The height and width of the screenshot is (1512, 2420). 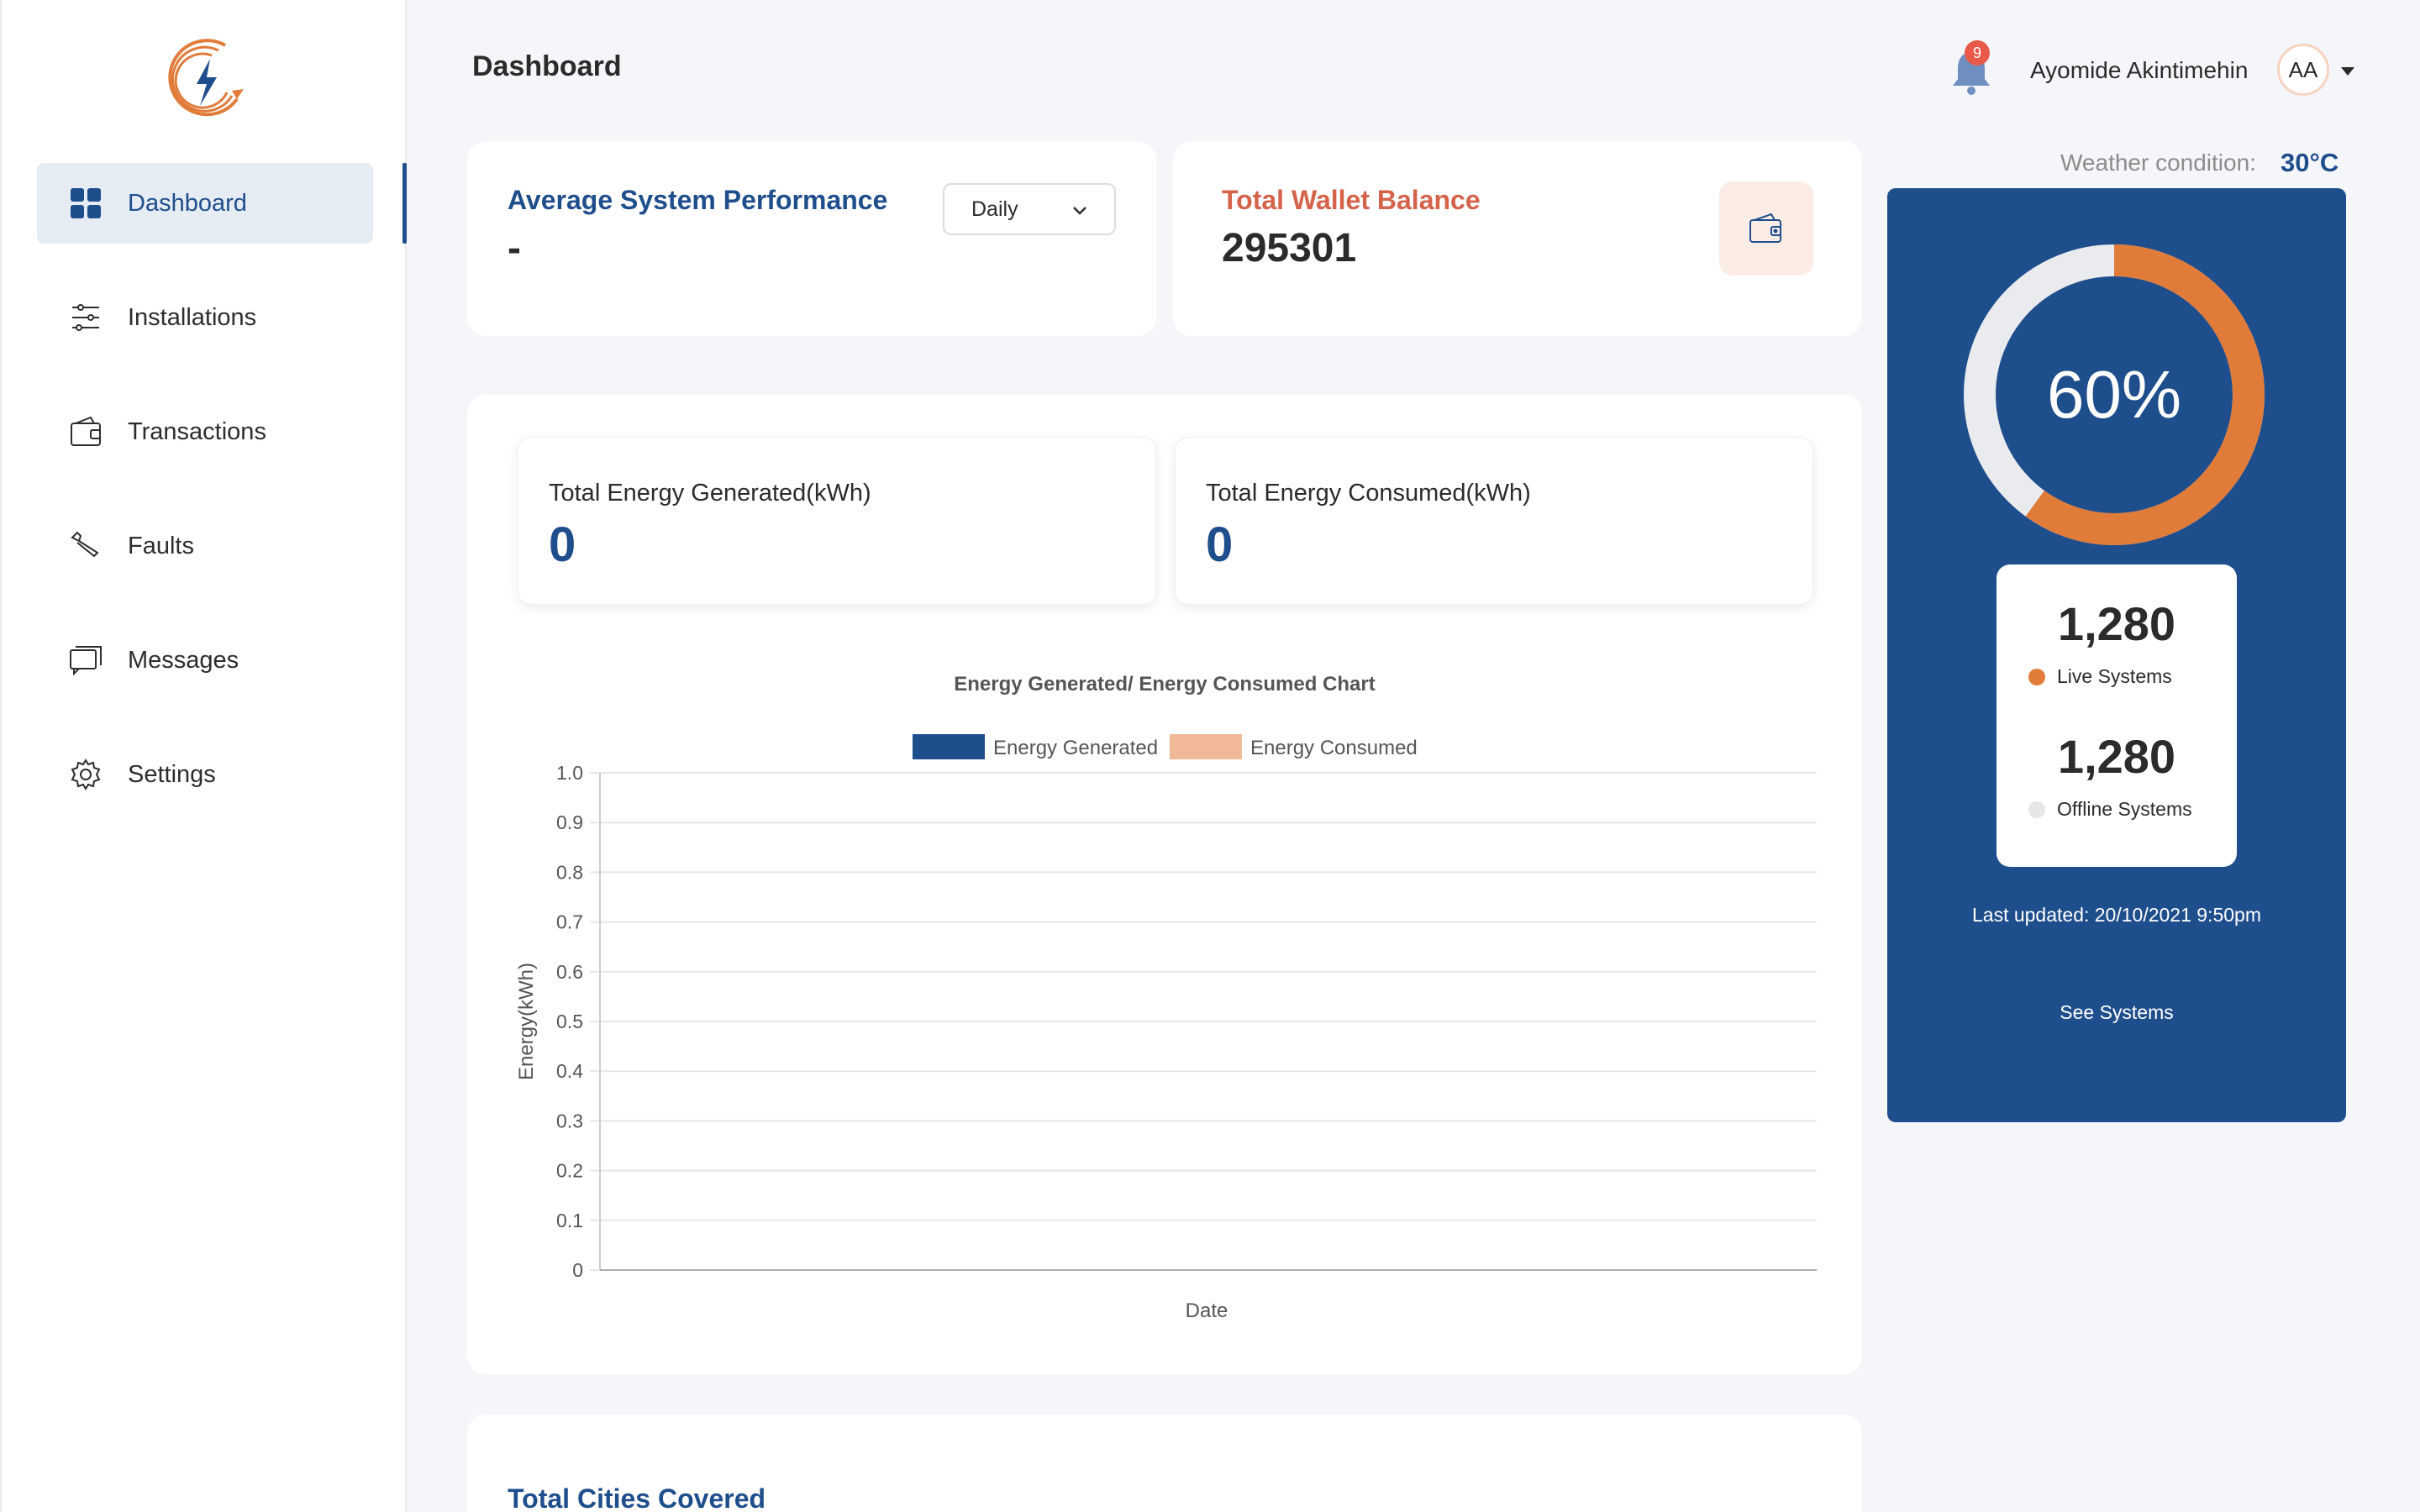 What do you see at coordinates (2116, 915) in the screenshot?
I see `last-updated: Last updated: 20/10/2021 9:50pm` at bounding box center [2116, 915].